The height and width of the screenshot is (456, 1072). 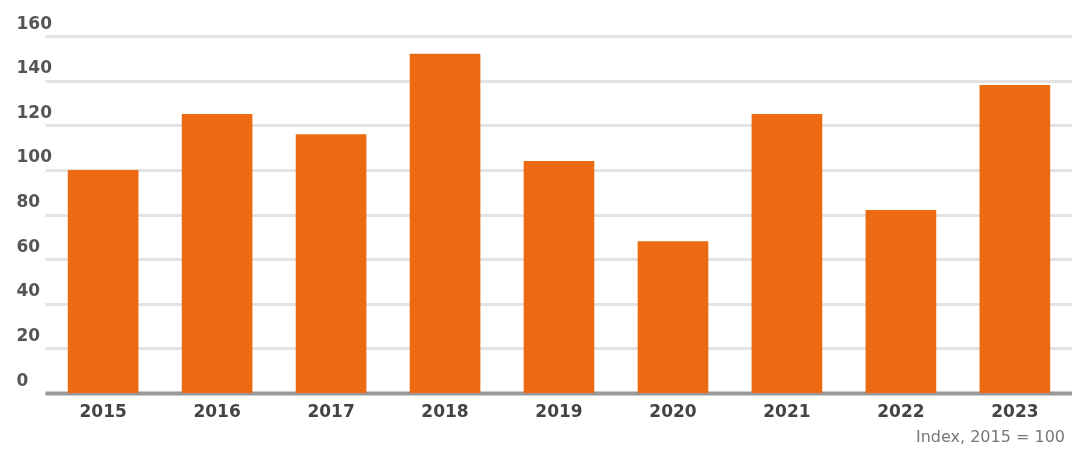 What do you see at coordinates (559, 410) in the screenshot?
I see `x-tick-label: 2019` at bounding box center [559, 410].